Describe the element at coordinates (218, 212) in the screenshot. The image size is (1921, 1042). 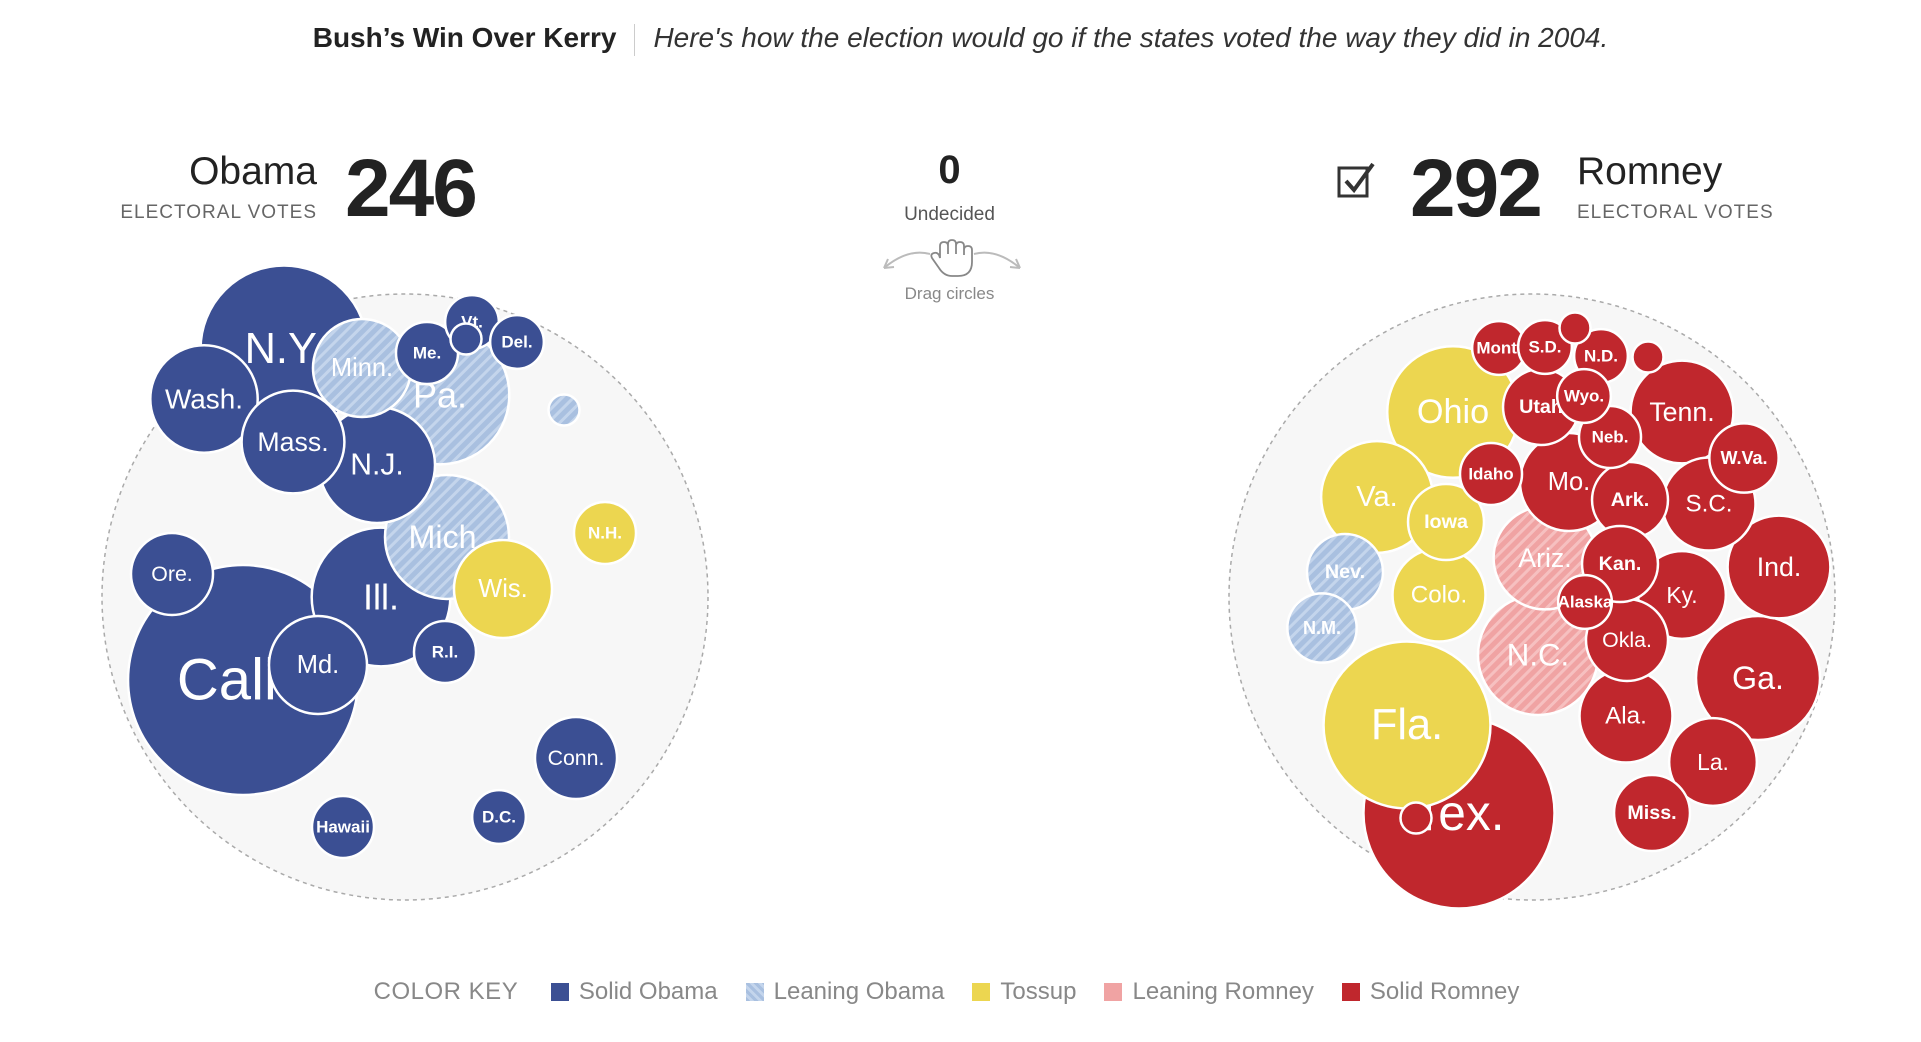
I see `obama-ev-label: ELECTORAL VOTES` at that location.